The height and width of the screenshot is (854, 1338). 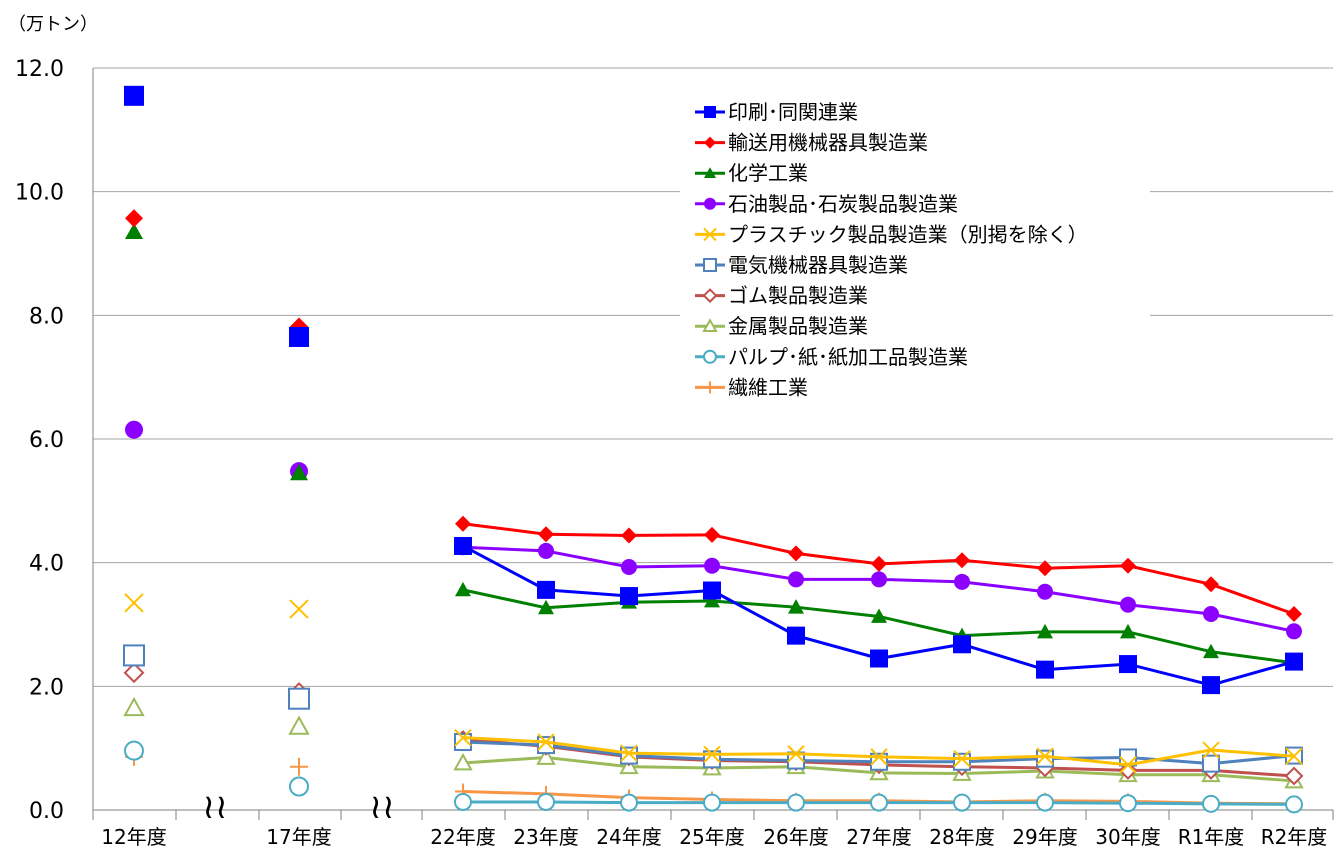 I want to click on x-tick-label: R2年度, so click(x=1294, y=837).